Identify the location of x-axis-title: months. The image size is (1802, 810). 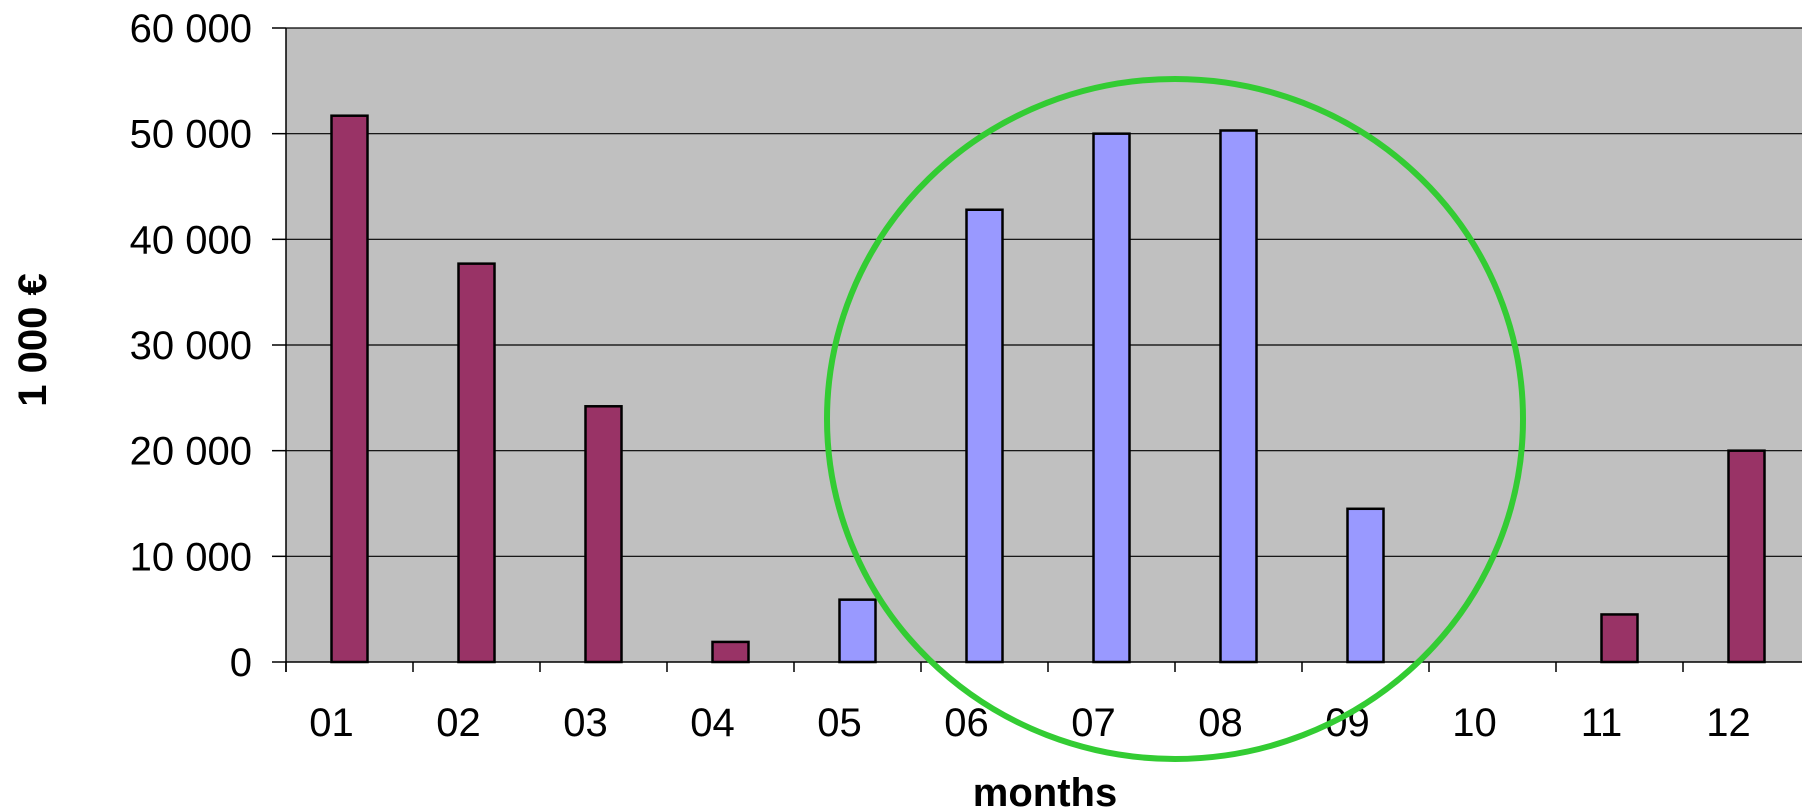
(1045, 790).